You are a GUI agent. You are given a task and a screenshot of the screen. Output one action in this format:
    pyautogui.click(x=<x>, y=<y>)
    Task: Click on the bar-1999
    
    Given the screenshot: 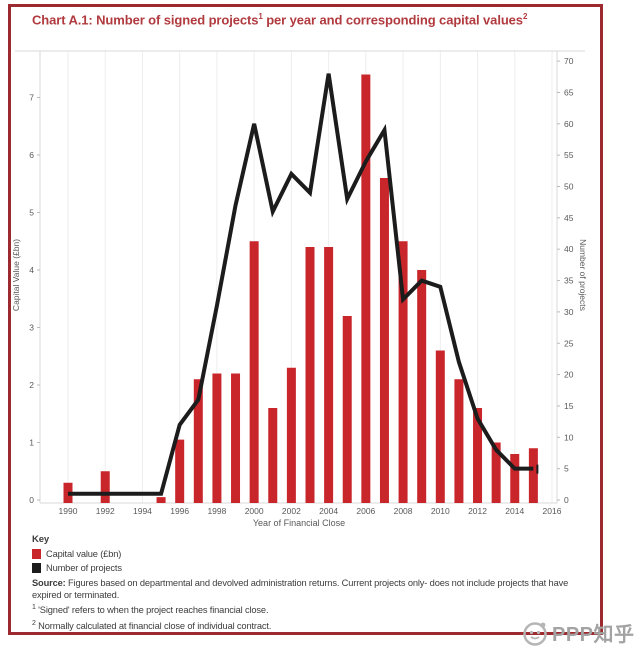 What is the action you would take?
    pyautogui.click(x=236, y=438)
    